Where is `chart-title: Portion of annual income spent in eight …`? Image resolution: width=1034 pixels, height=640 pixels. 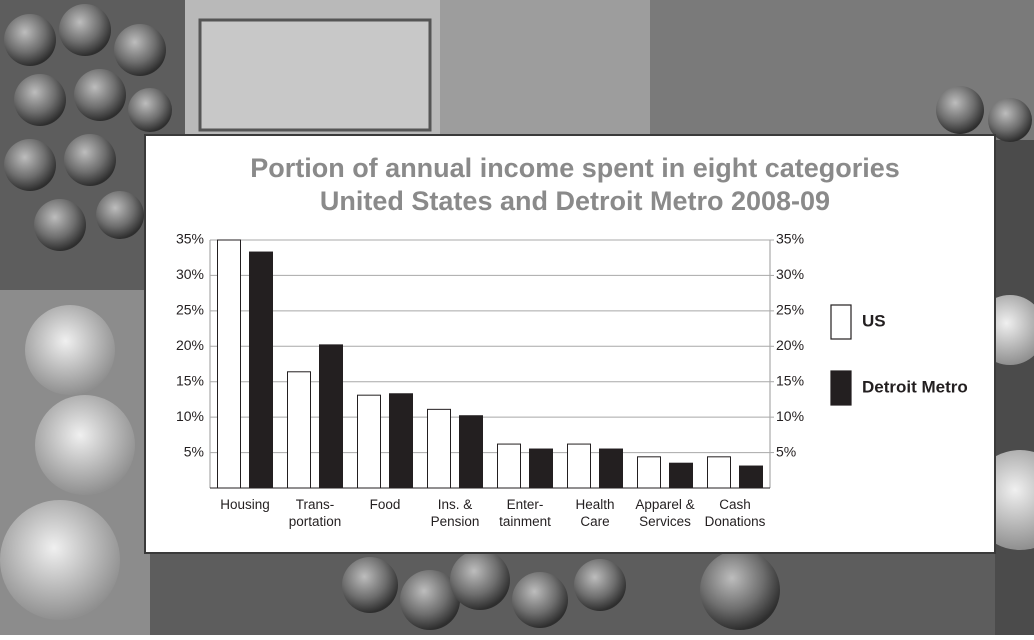 chart-title: Portion of annual income spent in eight … is located at coordinates (575, 168).